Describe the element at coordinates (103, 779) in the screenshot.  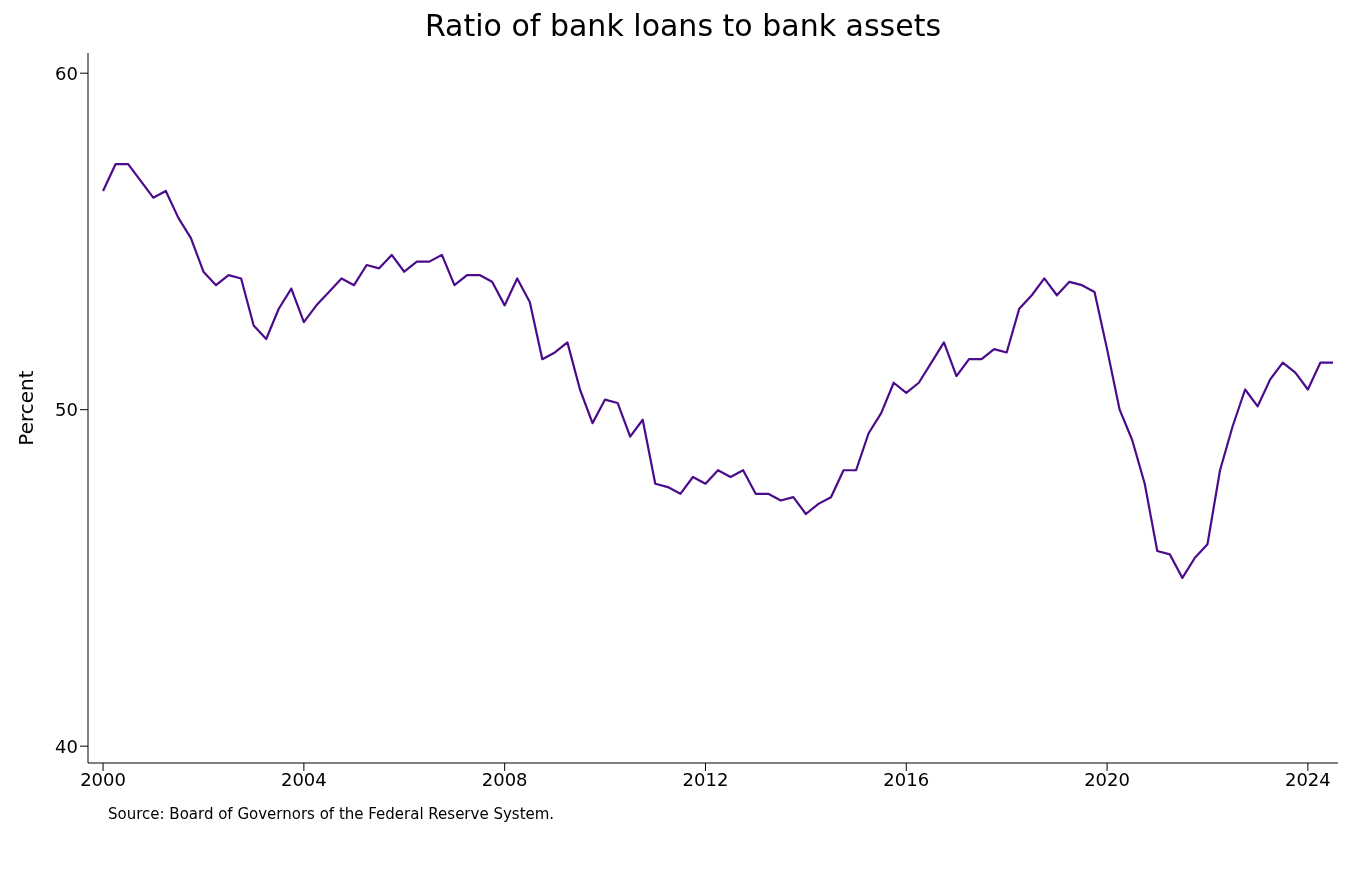
I see `x-tick-label: 2000` at that location.